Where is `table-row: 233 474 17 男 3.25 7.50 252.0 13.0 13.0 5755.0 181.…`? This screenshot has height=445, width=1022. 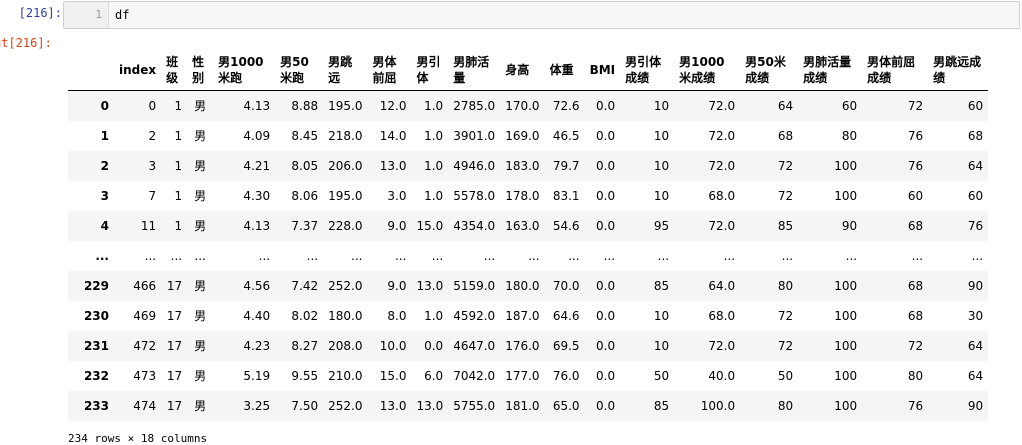
table-row: 233 474 17 男 3.25 7.50 252.0 13.0 13.0 5755.0 181.… is located at coordinates (528, 405).